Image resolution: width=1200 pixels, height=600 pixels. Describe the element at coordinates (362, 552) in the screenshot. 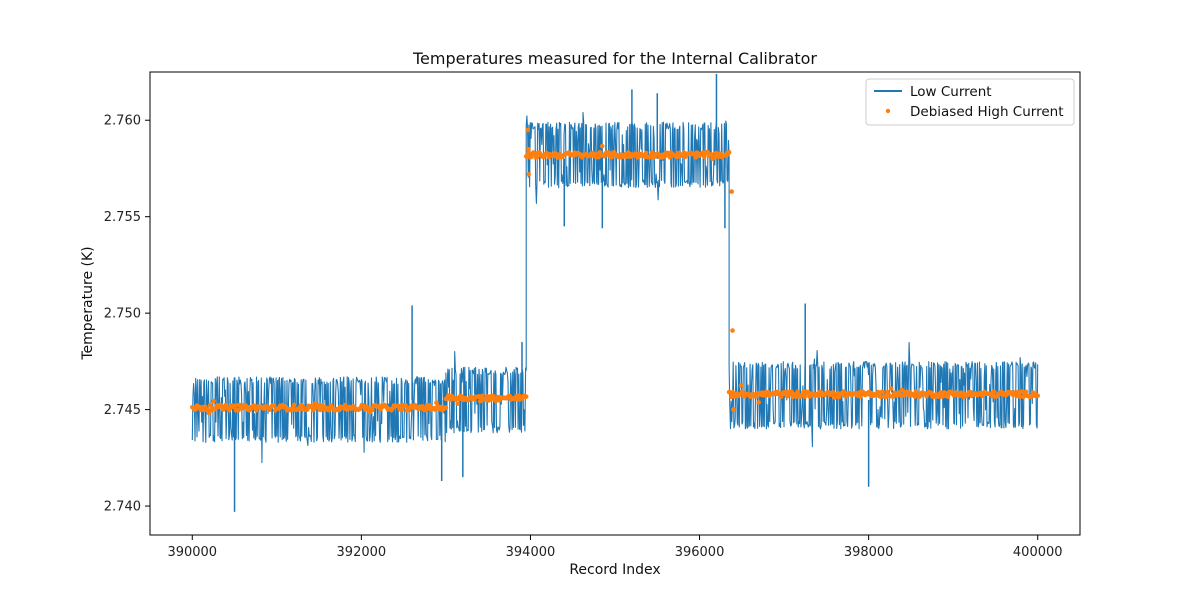

I see `x-tick-label: 392000` at that location.